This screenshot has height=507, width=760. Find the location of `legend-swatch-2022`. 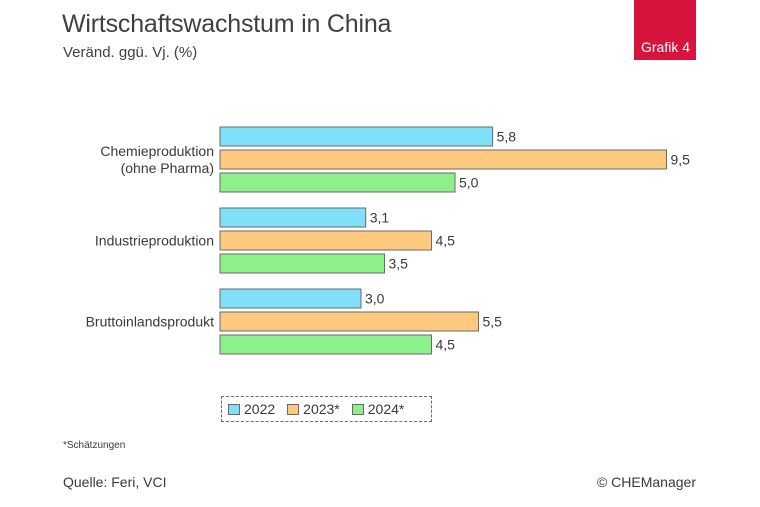

legend-swatch-2022 is located at coordinates (234, 409).